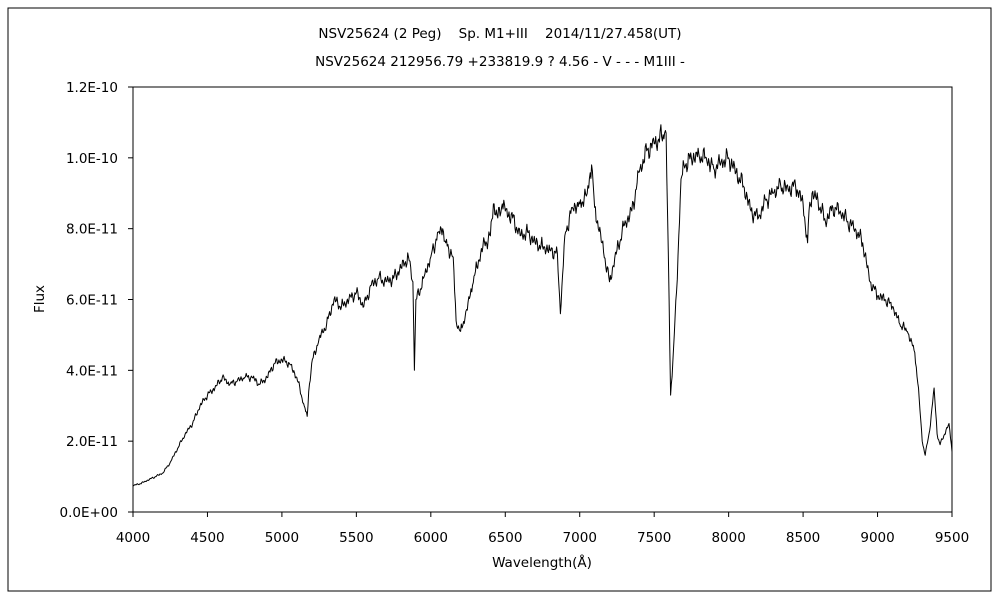  I want to click on x-tick-label: 9500, so click(952, 538).